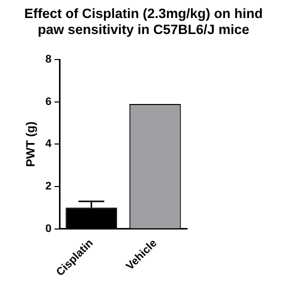  I want to click on y-tick-label: 6, so click(48, 102).